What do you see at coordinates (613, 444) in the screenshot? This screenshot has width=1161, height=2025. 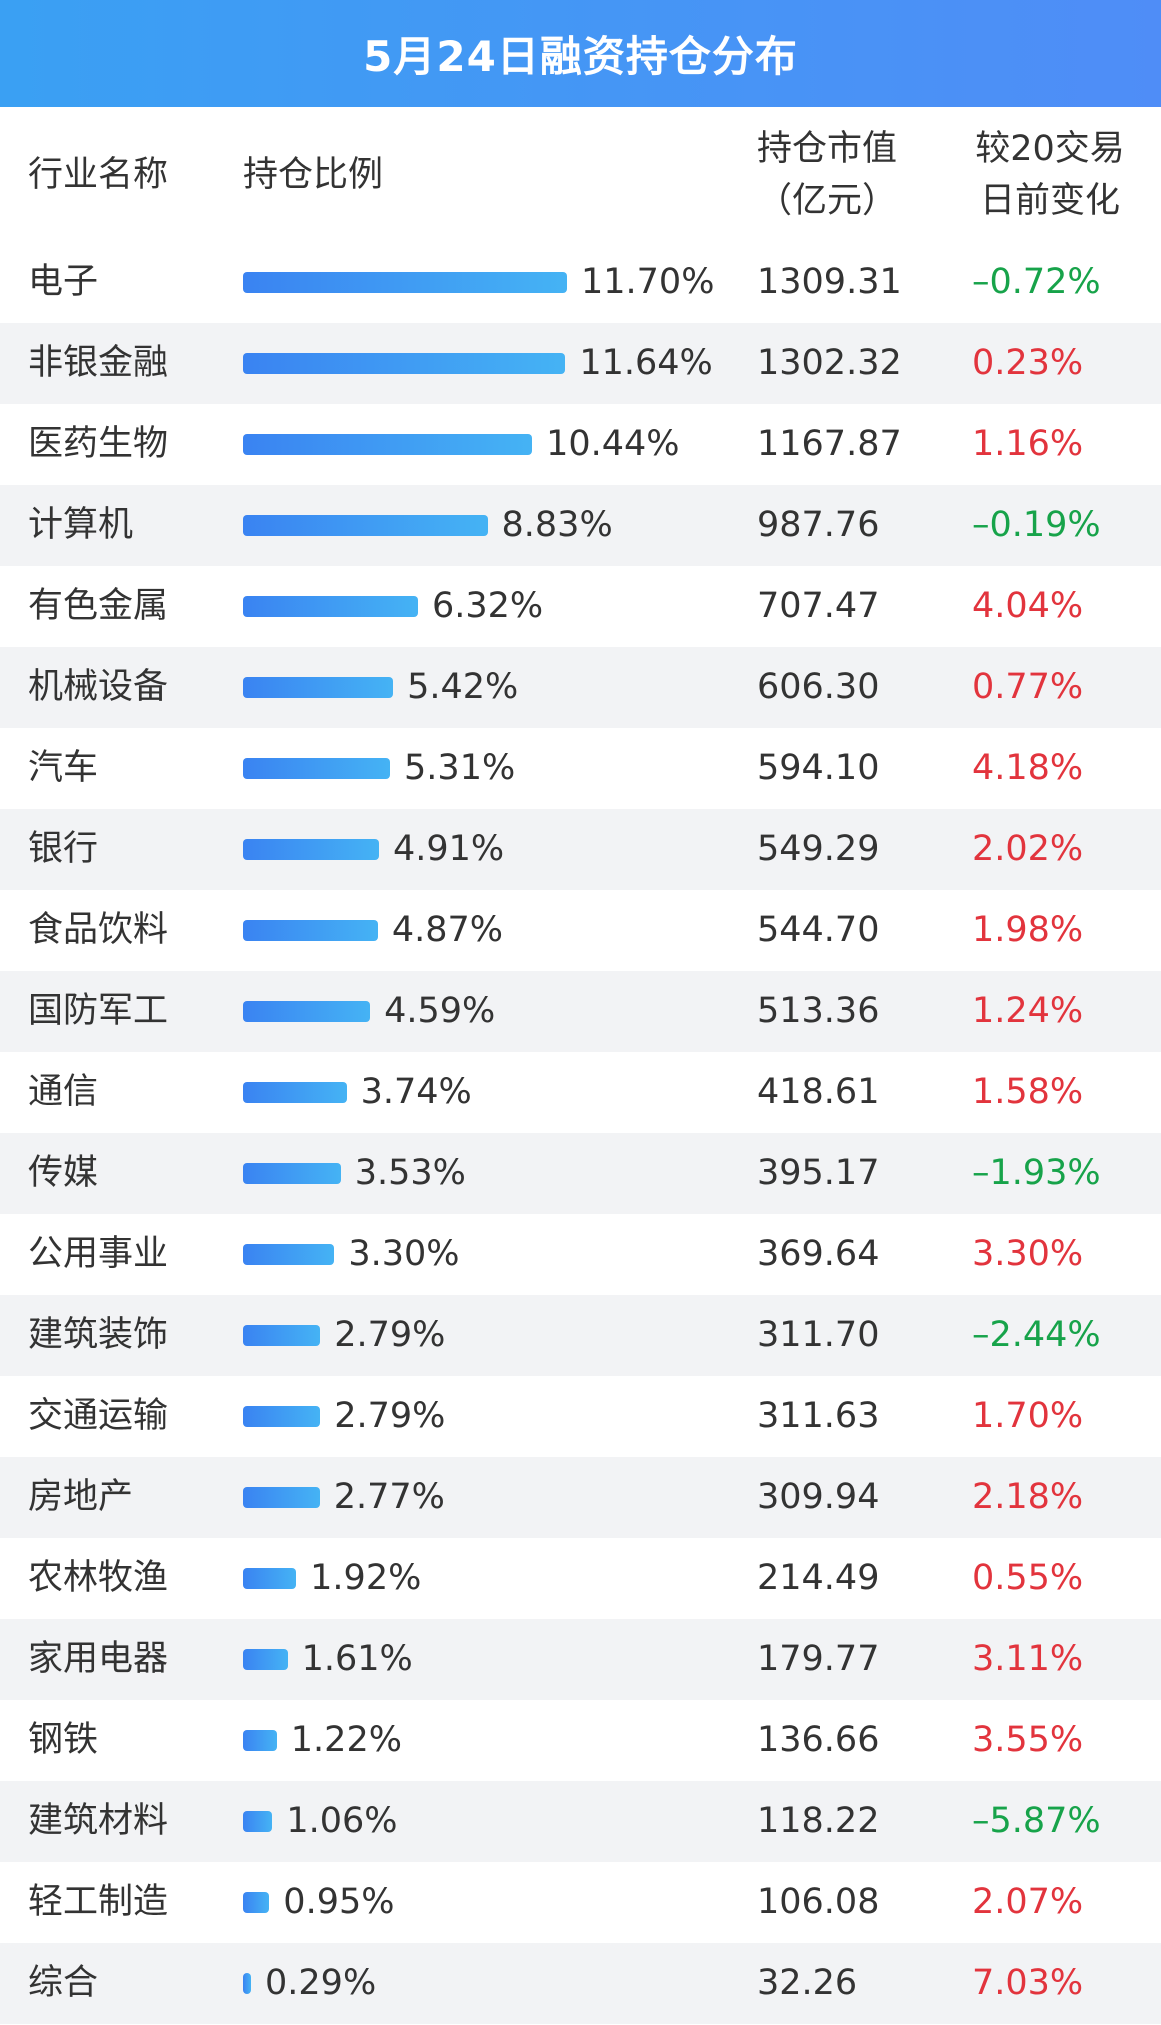 I see `ratio-label: 10.44%` at bounding box center [613, 444].